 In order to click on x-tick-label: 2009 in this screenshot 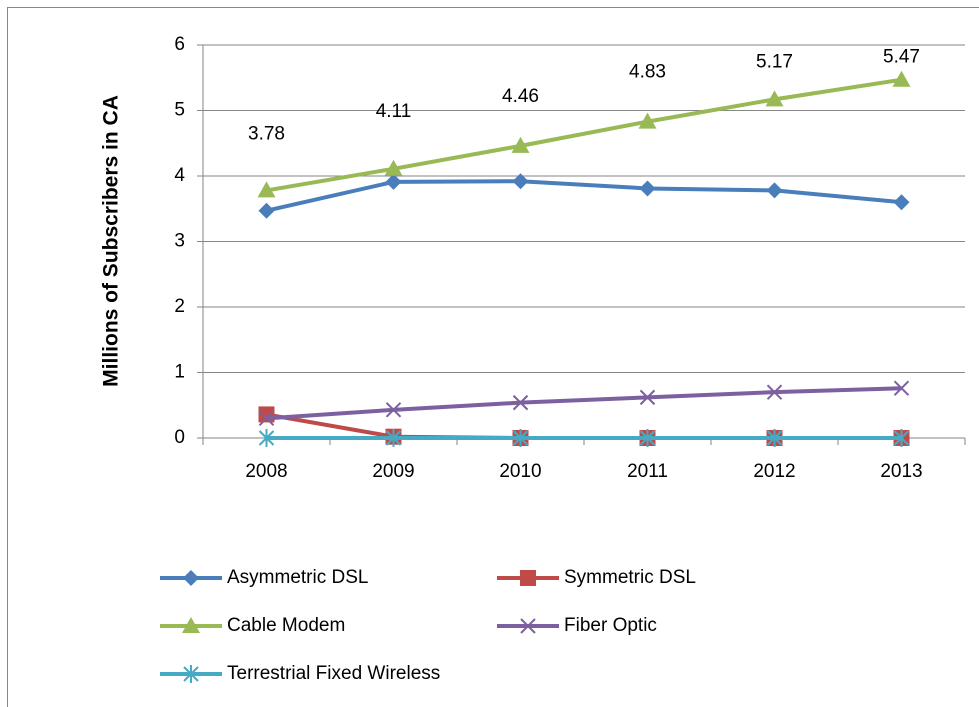, I will do `click(393, 471)`.